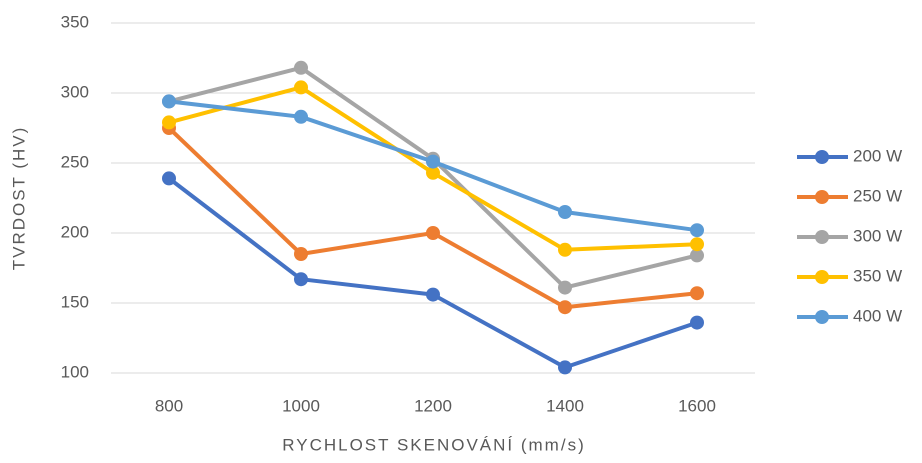 This screenshot has height=463, width=922. Describe the element at coordinates (877, 275) in the screenshot. I see `legend-label: 350 W` at that location.